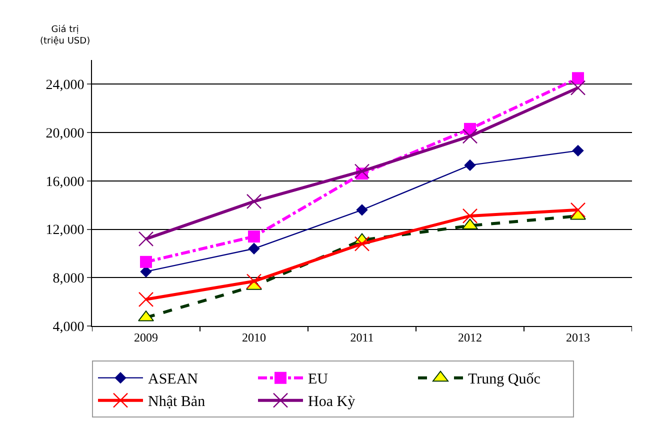 Image resolution: width=647 pixels, height=430 pixels. Describe the element at coordinates (254, 337) in the screenshot. I see `x-tick-label: 2010` at that location.